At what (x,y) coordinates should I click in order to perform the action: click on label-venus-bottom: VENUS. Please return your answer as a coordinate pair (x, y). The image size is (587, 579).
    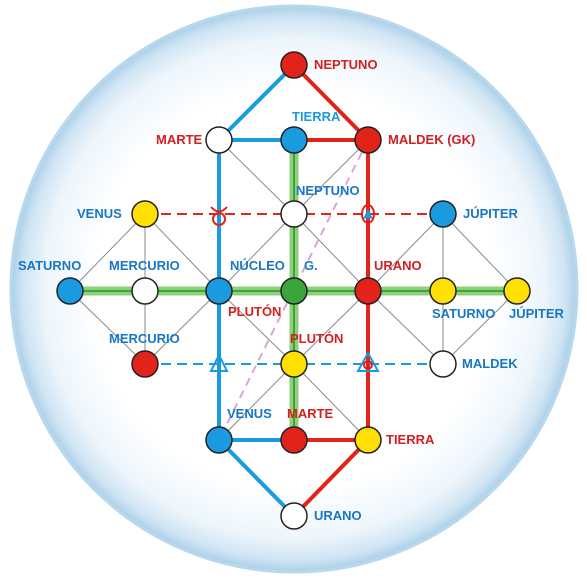
    Looking at the image, I should click on (249, 413).